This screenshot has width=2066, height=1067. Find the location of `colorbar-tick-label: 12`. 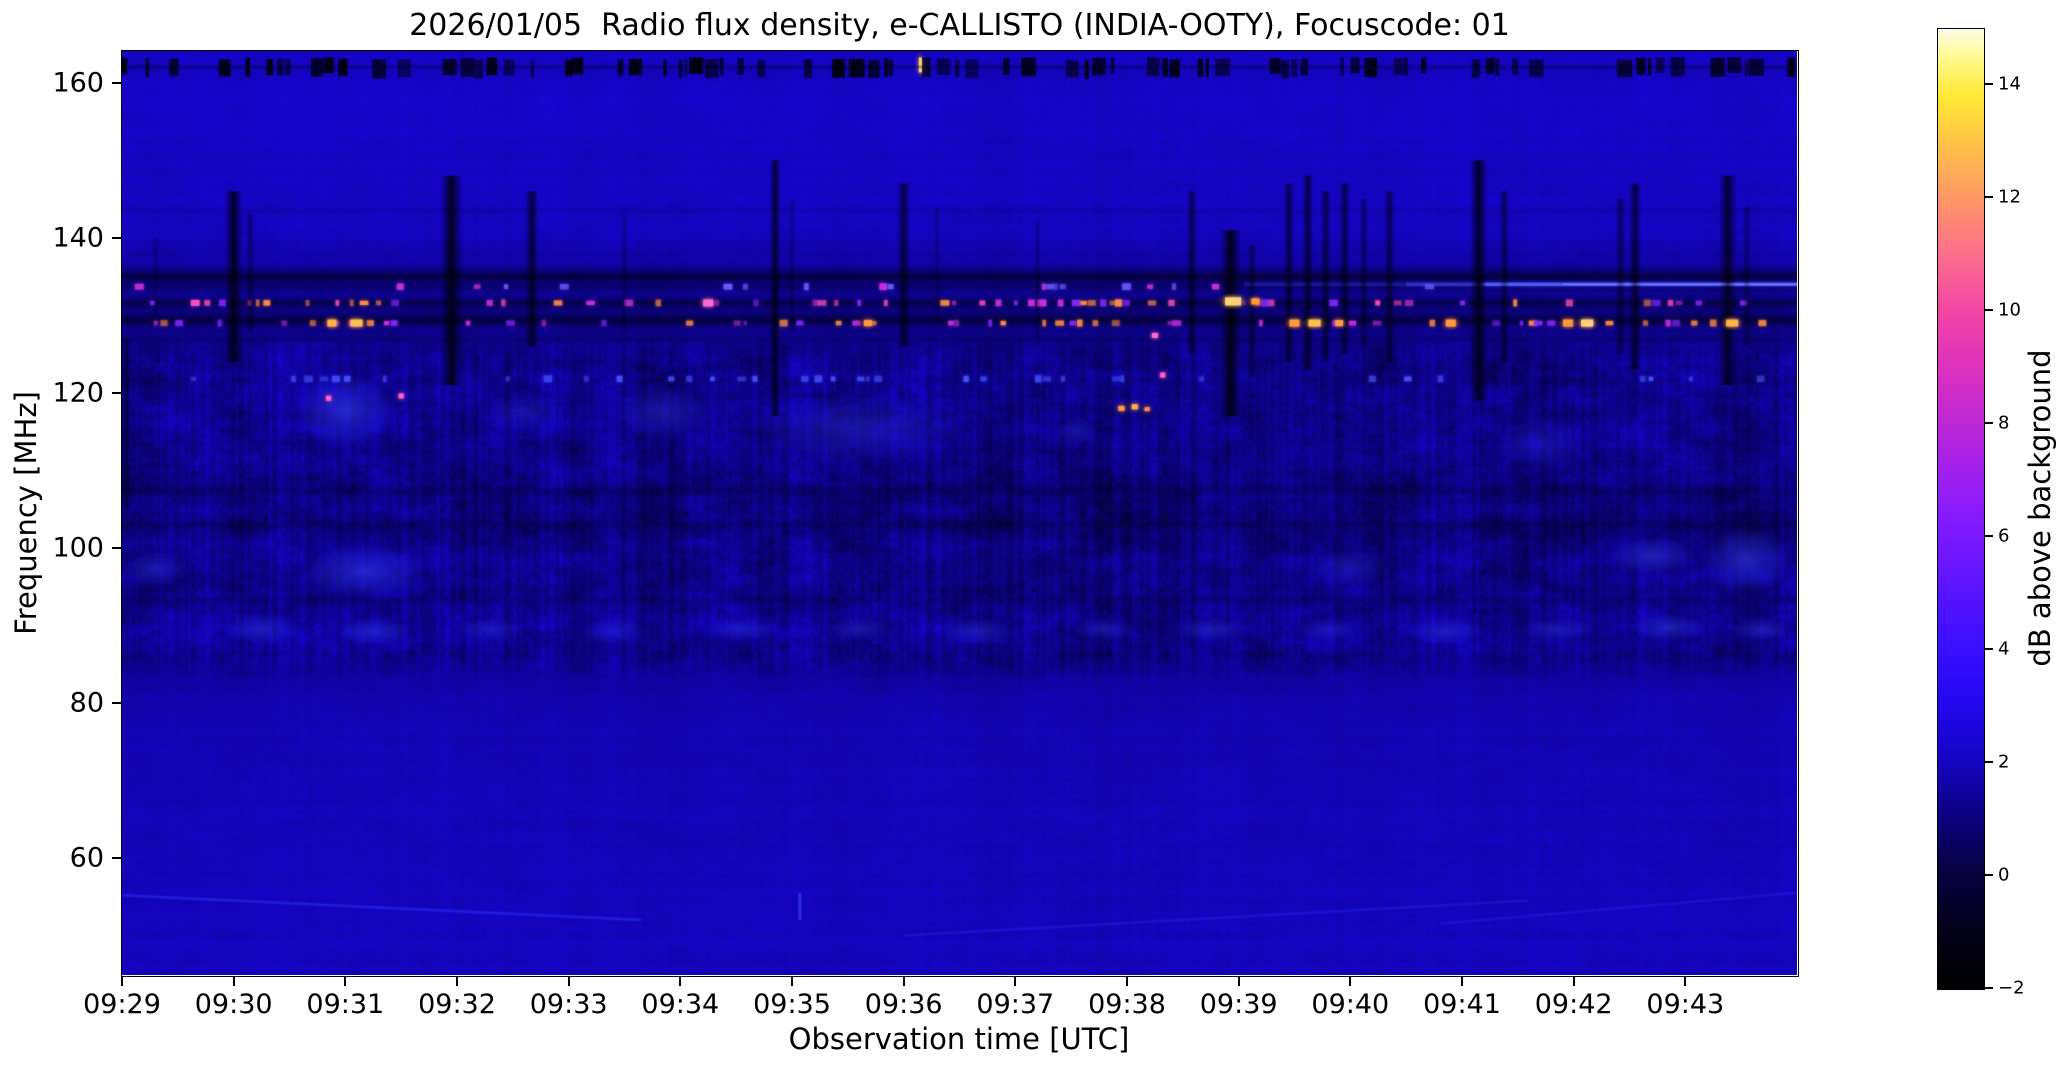

colorbar-tick-label: 12 is located at coordinates (2009, 197).